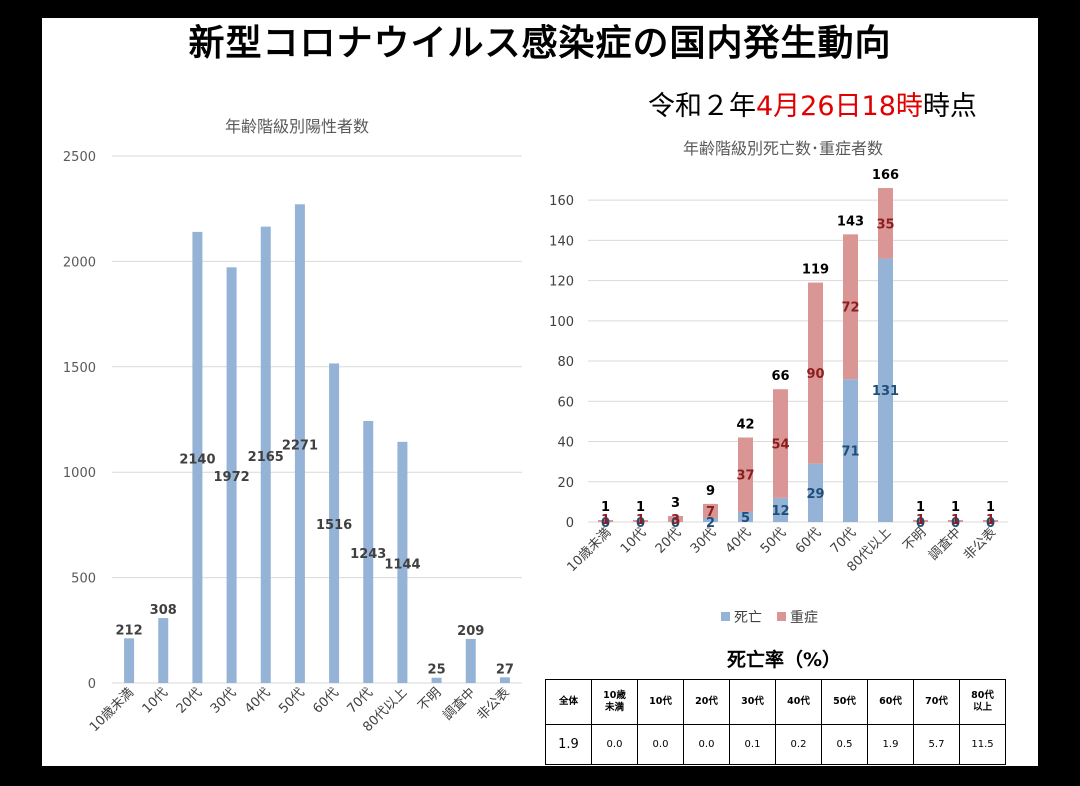  What do you see at coordinates (936, 702) in the screenshot?
I see `rate-header-cell: 70代` at bounding box center [936, 702].